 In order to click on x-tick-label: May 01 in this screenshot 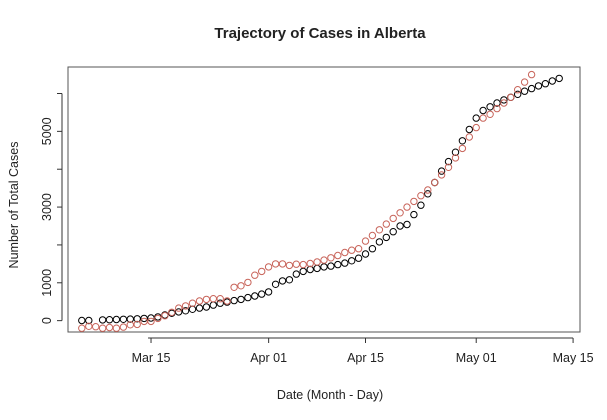, I will do `click(476, 358)`.